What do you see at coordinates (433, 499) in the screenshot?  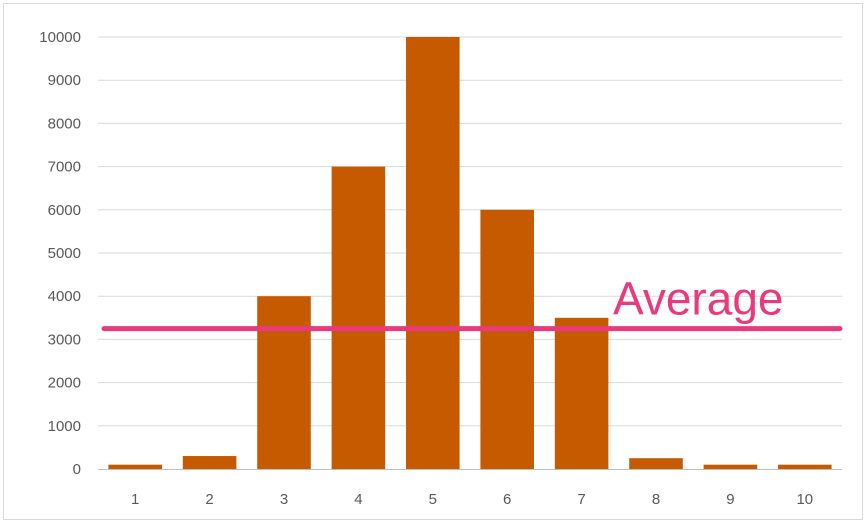 I see `x-tick-label: 5` at bounding box center [433, 499].